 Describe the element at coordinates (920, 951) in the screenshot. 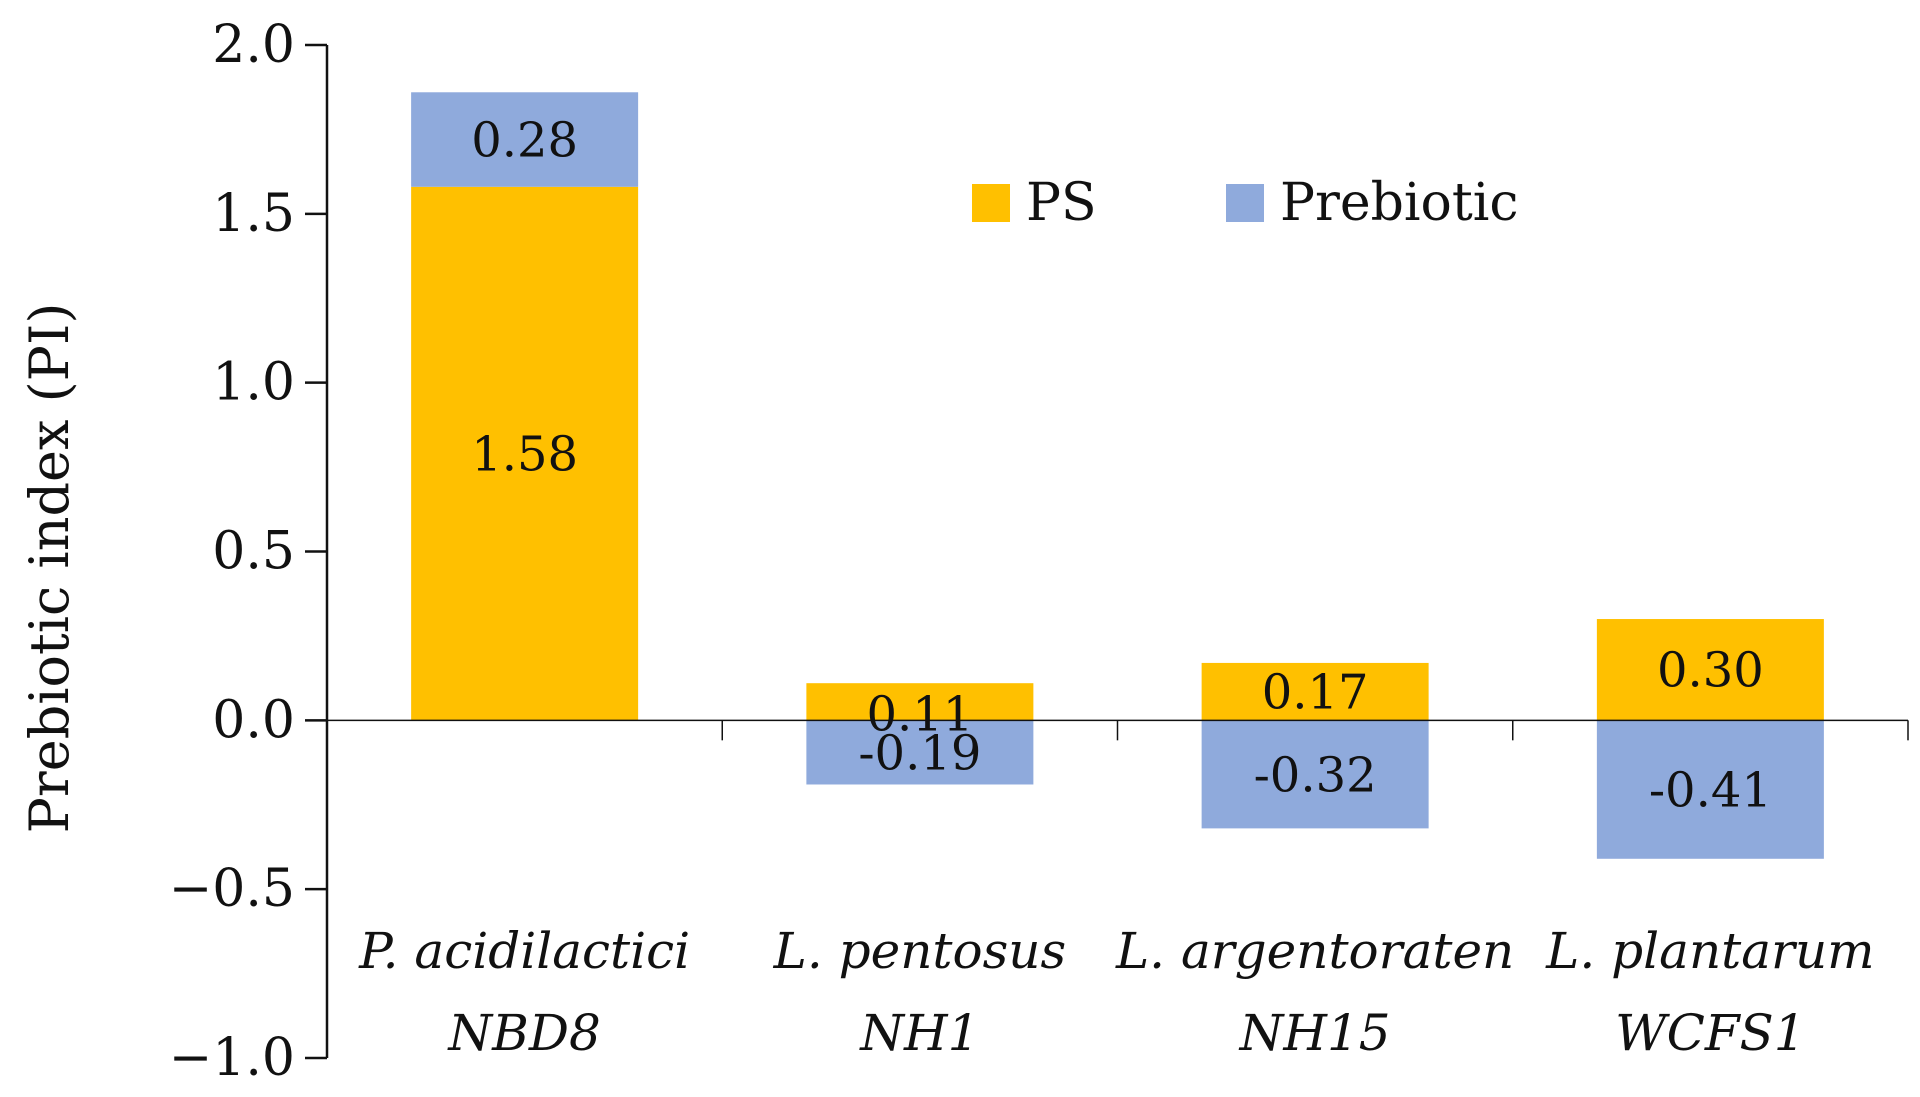

I see `category-label-line1: L. pentosus` at that location.